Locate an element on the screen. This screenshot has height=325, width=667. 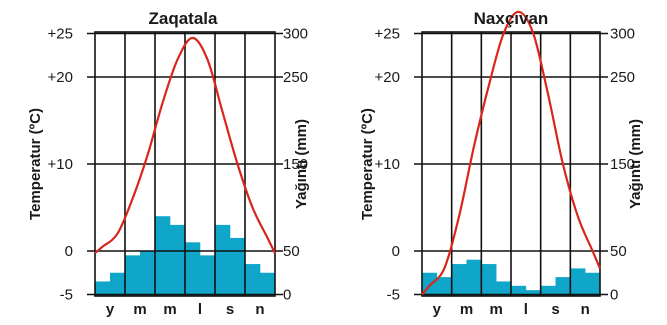
chart2-temp-tick-label: +20 is located at coordinates (387, 77).